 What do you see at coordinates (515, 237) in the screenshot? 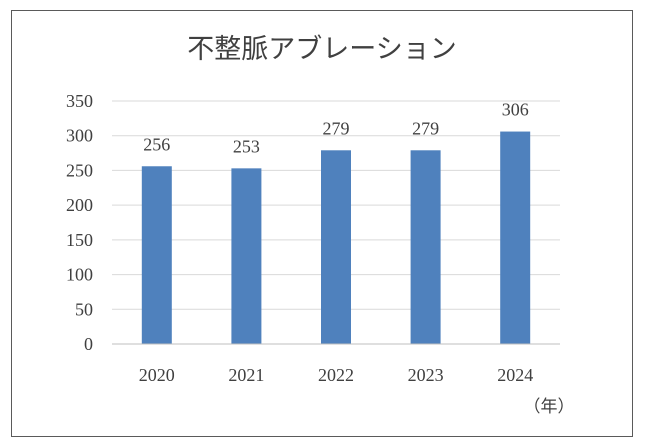
I see `bar-2024` at bounding box center [515, 237].